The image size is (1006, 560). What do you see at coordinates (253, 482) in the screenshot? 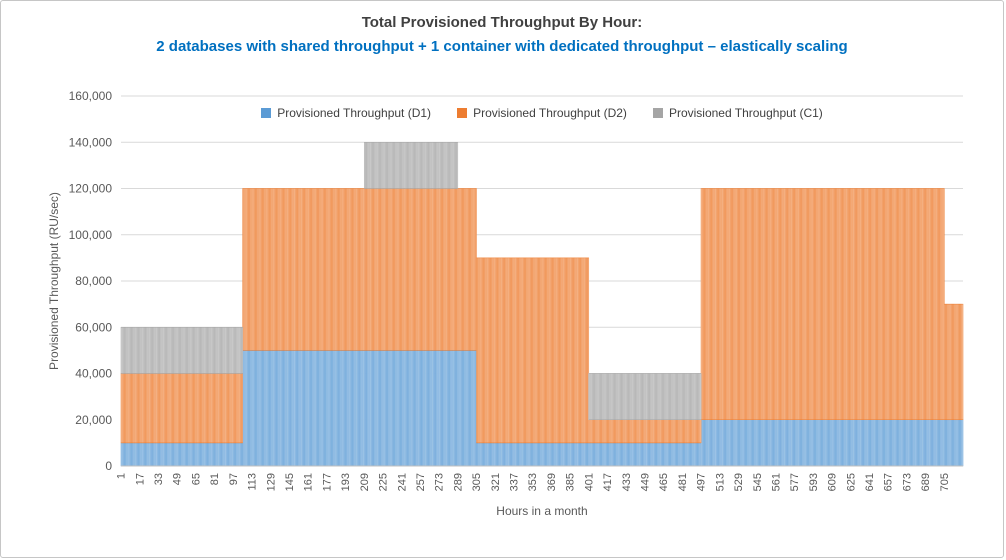
I see `x-tick-label: 113` at bounding box center [253, 482].